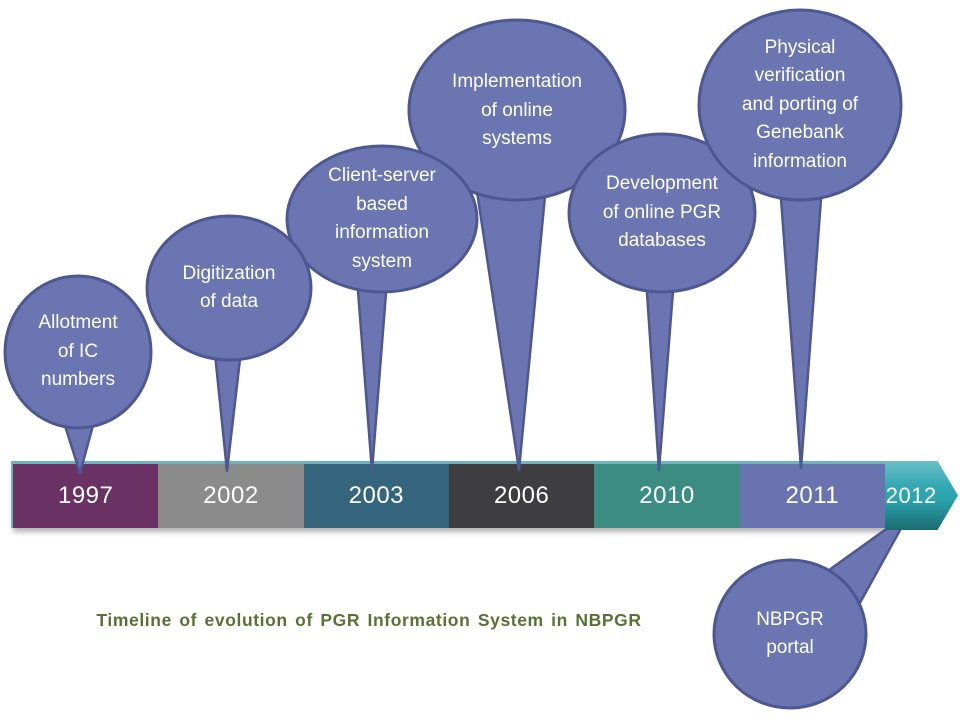 The image size is (960, 720). I want to click on balloon-allotment-ic-shape, so click(78, 374).